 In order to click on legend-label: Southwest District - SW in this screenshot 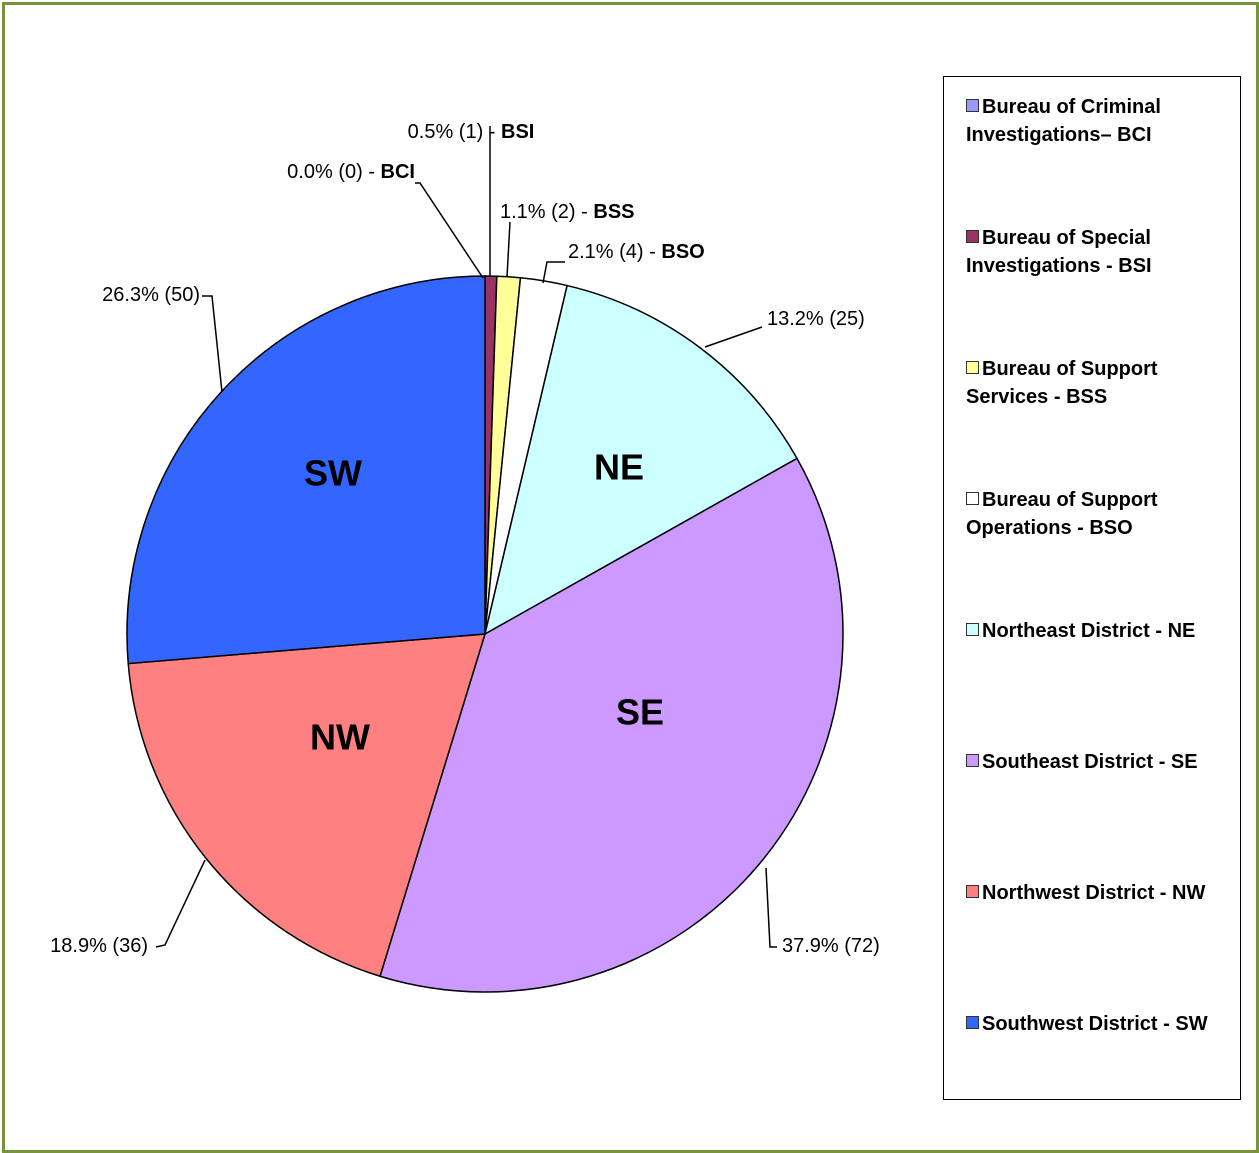, I will do `click(1095, 1024)`.